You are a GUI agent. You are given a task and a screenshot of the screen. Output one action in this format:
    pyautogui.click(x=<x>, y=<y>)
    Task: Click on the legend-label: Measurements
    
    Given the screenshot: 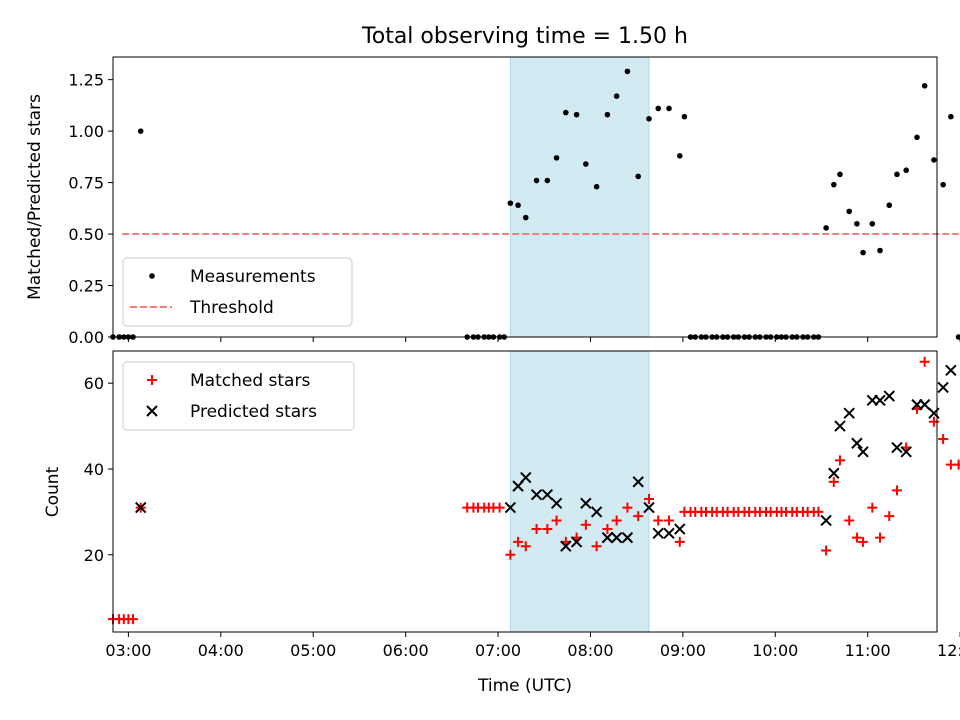 What is the action you would take?
    pyautogui.click(x=253, y=277)
    